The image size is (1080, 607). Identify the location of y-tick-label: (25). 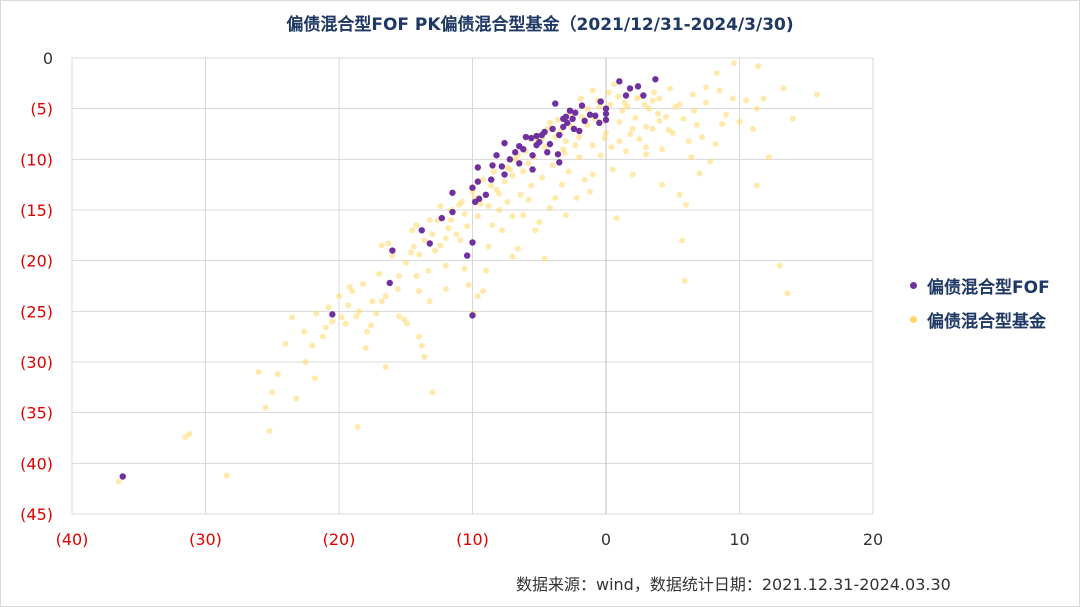
(36, 311).